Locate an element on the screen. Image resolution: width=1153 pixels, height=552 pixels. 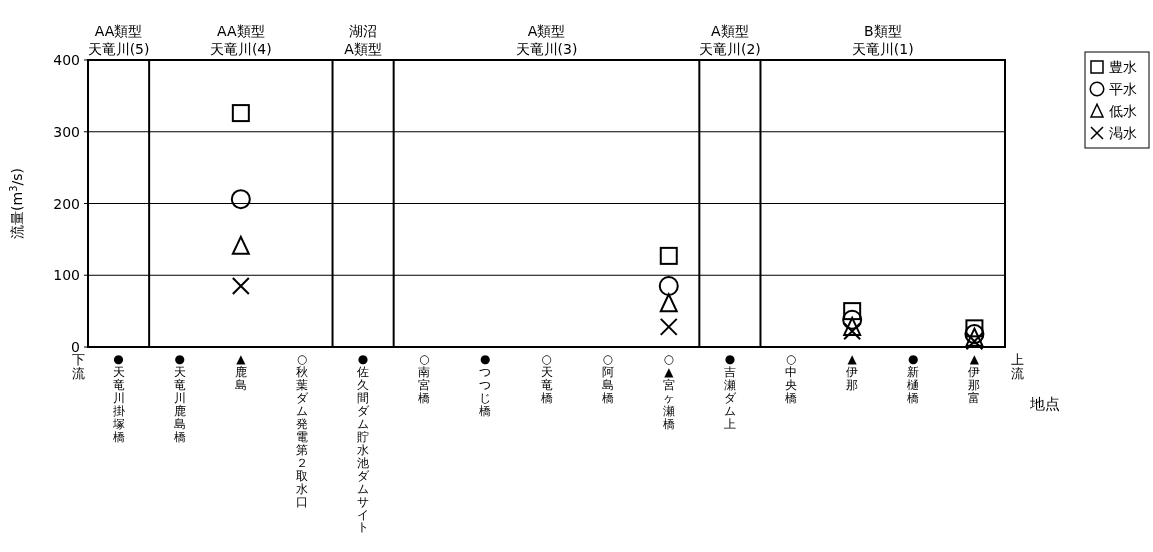
x-axis-title: 地点 is located at coordinates (1044, 404).